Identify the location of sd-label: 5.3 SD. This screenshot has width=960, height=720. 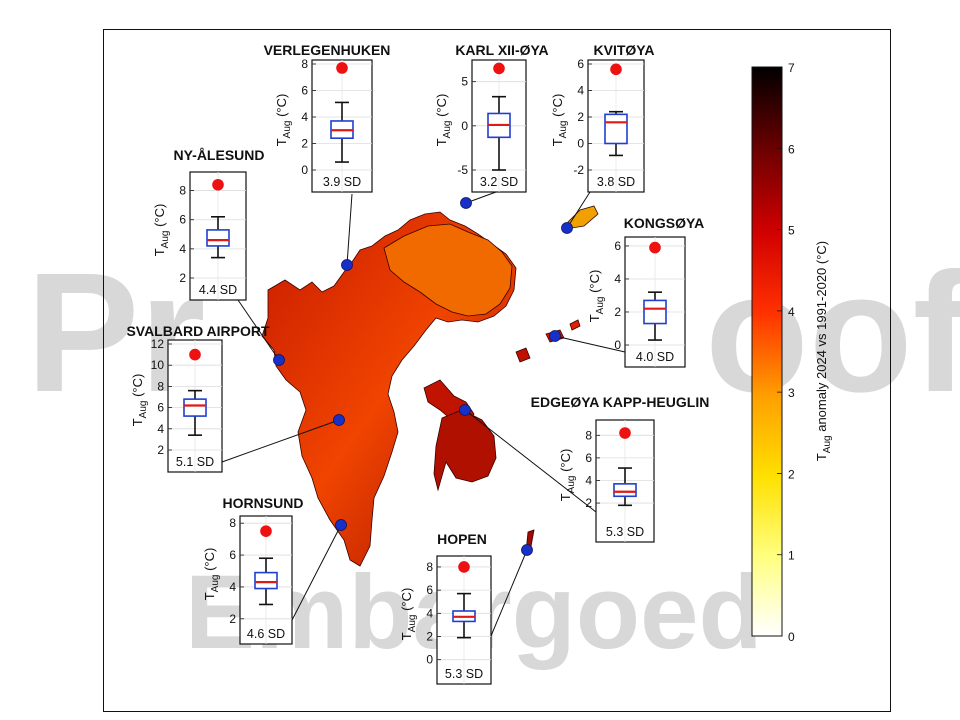
(625, 532).